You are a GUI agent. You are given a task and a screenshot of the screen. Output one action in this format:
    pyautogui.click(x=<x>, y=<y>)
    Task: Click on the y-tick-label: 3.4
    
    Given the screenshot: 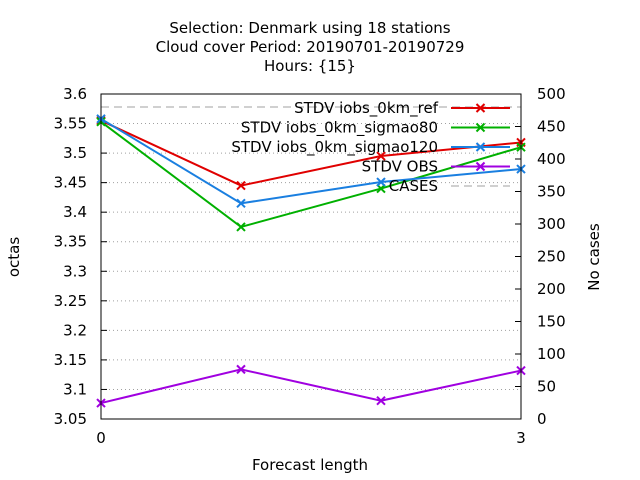 What is the action you would take?
    pyautogui.click(x=75, y=212)
    